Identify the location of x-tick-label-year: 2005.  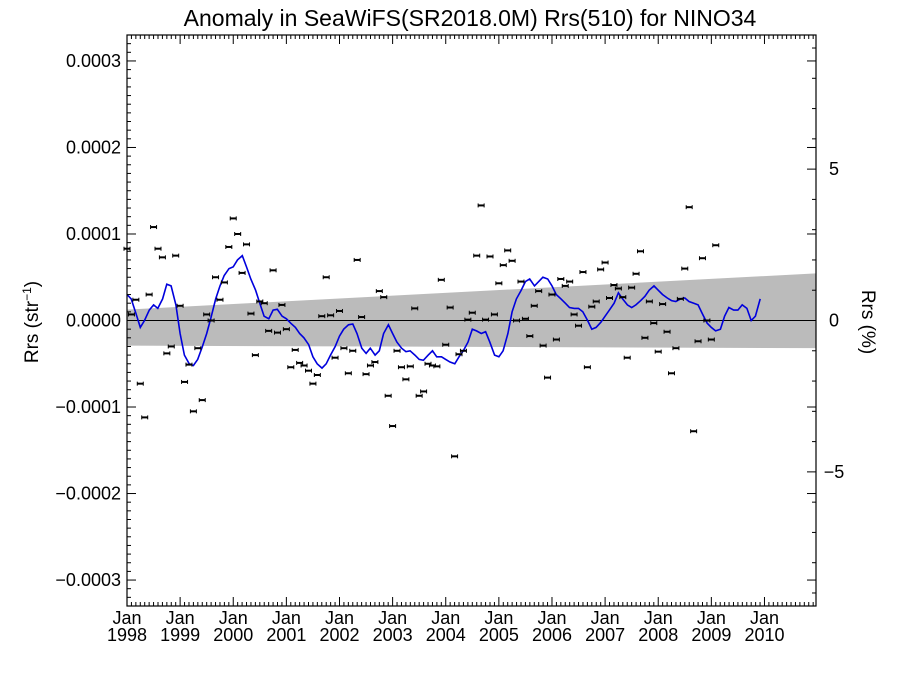
(499, 635).